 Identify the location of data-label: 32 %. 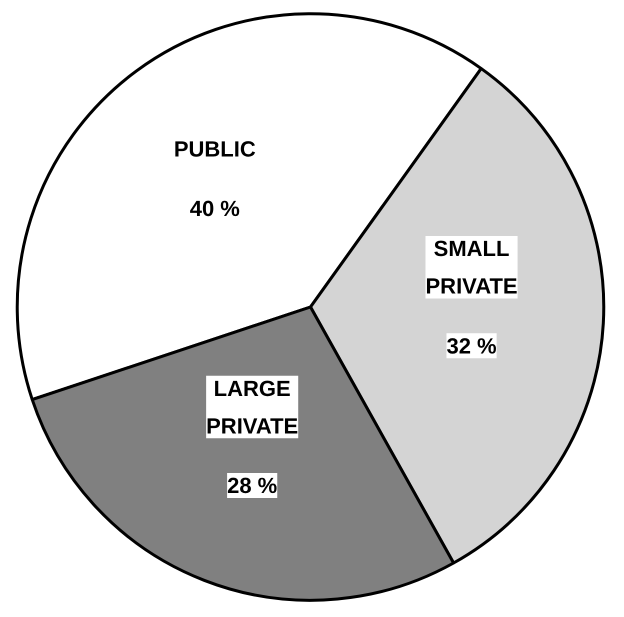
(471, 345).